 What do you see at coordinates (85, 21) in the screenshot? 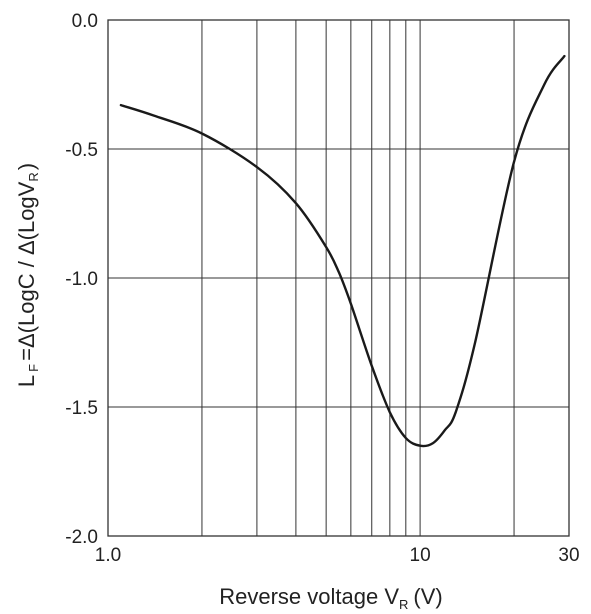
I see `y-tick-label: 0.0` at bounding box center [85, 21].